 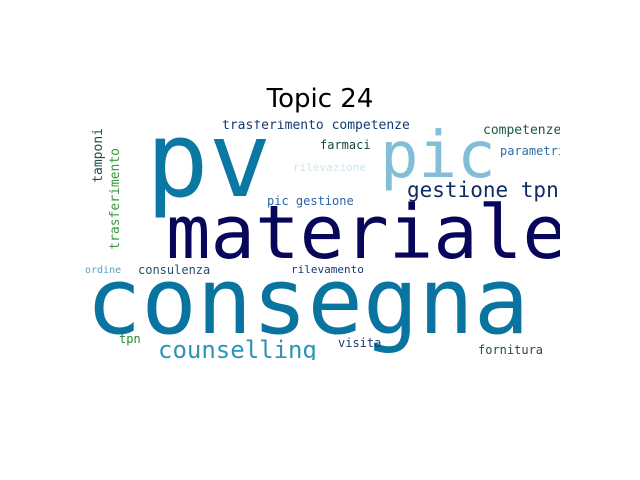 I want to click on word-farmaci: farmaci, so click(x=345, y=145).